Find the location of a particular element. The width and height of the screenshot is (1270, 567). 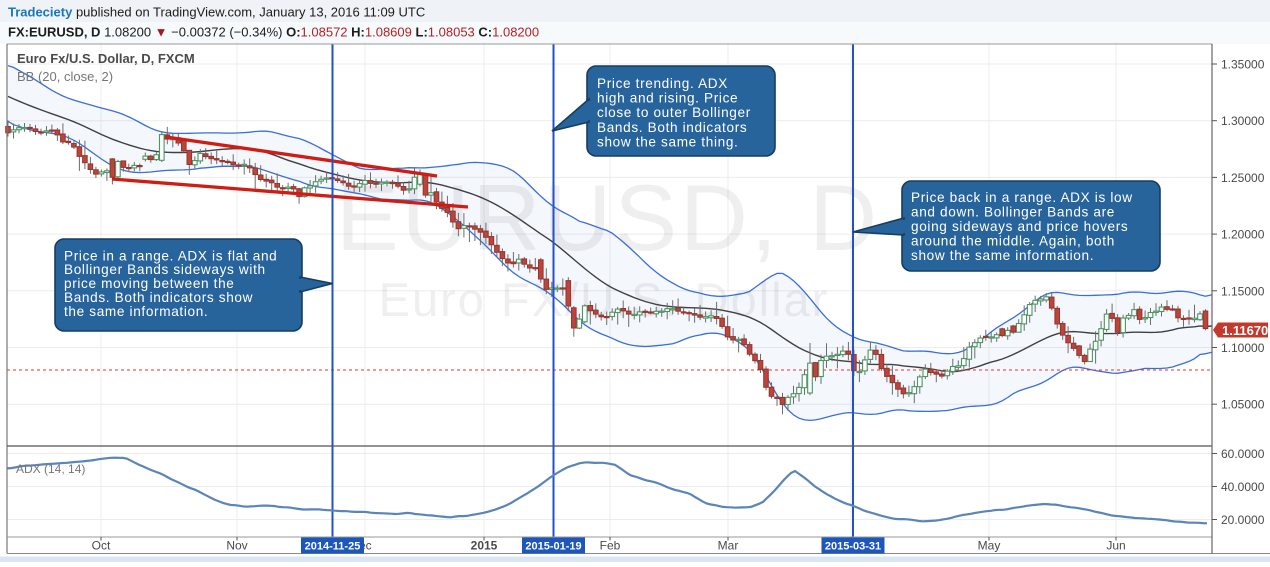

svg-text: May is located at coordinates (989, 546).